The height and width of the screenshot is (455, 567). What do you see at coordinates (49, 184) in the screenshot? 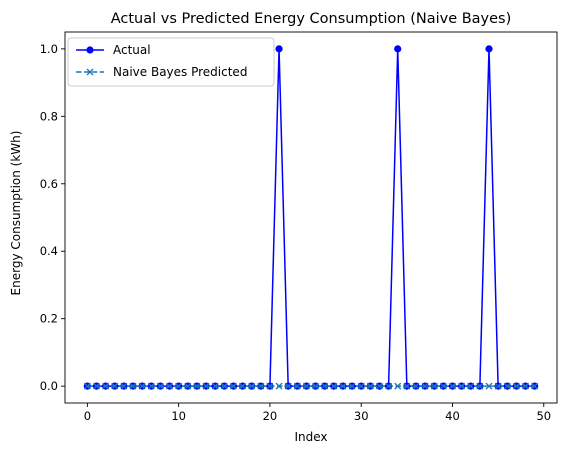
I see `y-tick-label: 0.6` at bounding box center [49, 184].